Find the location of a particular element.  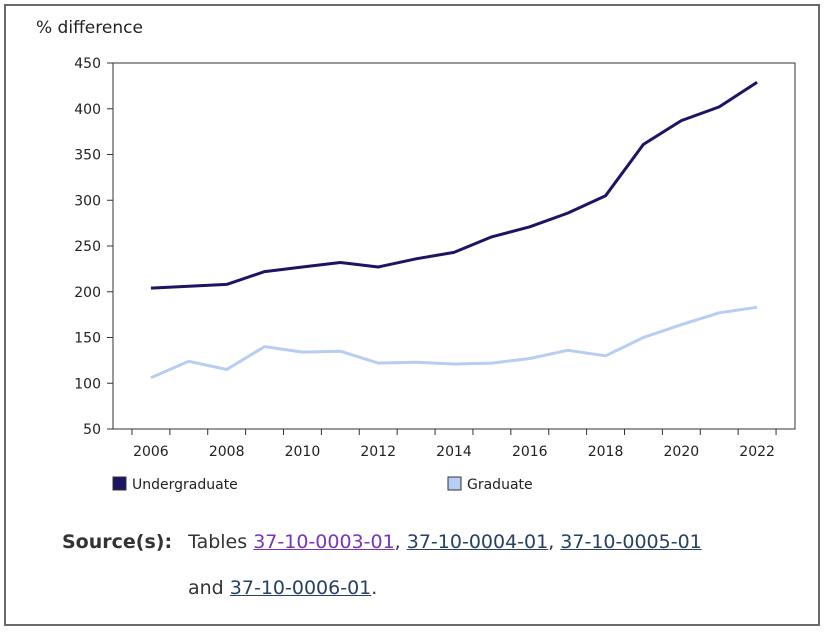

y-tick-label: 450 is located at coordinates (87, 64).